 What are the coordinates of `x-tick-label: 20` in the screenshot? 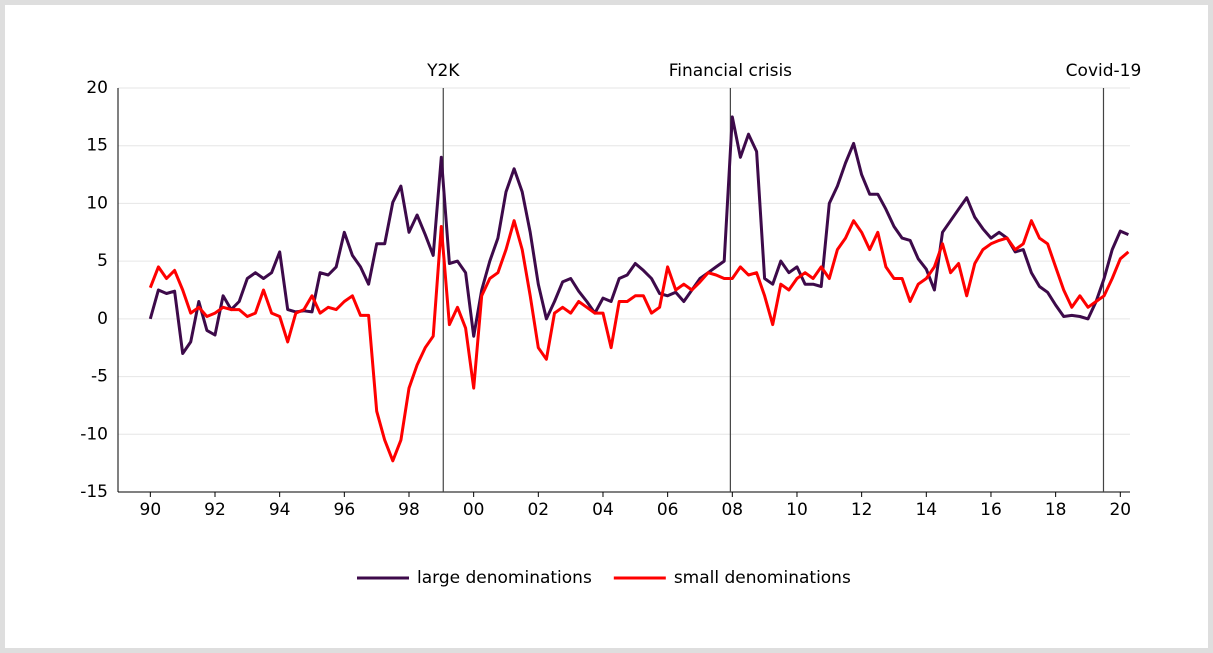 It's located at (1120, 510).